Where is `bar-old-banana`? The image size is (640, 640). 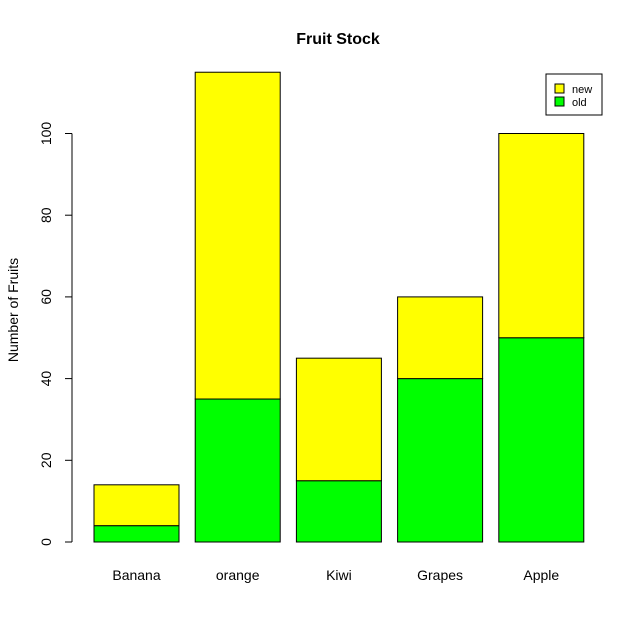 bar-old-banana is located at coordinates (136, 534).